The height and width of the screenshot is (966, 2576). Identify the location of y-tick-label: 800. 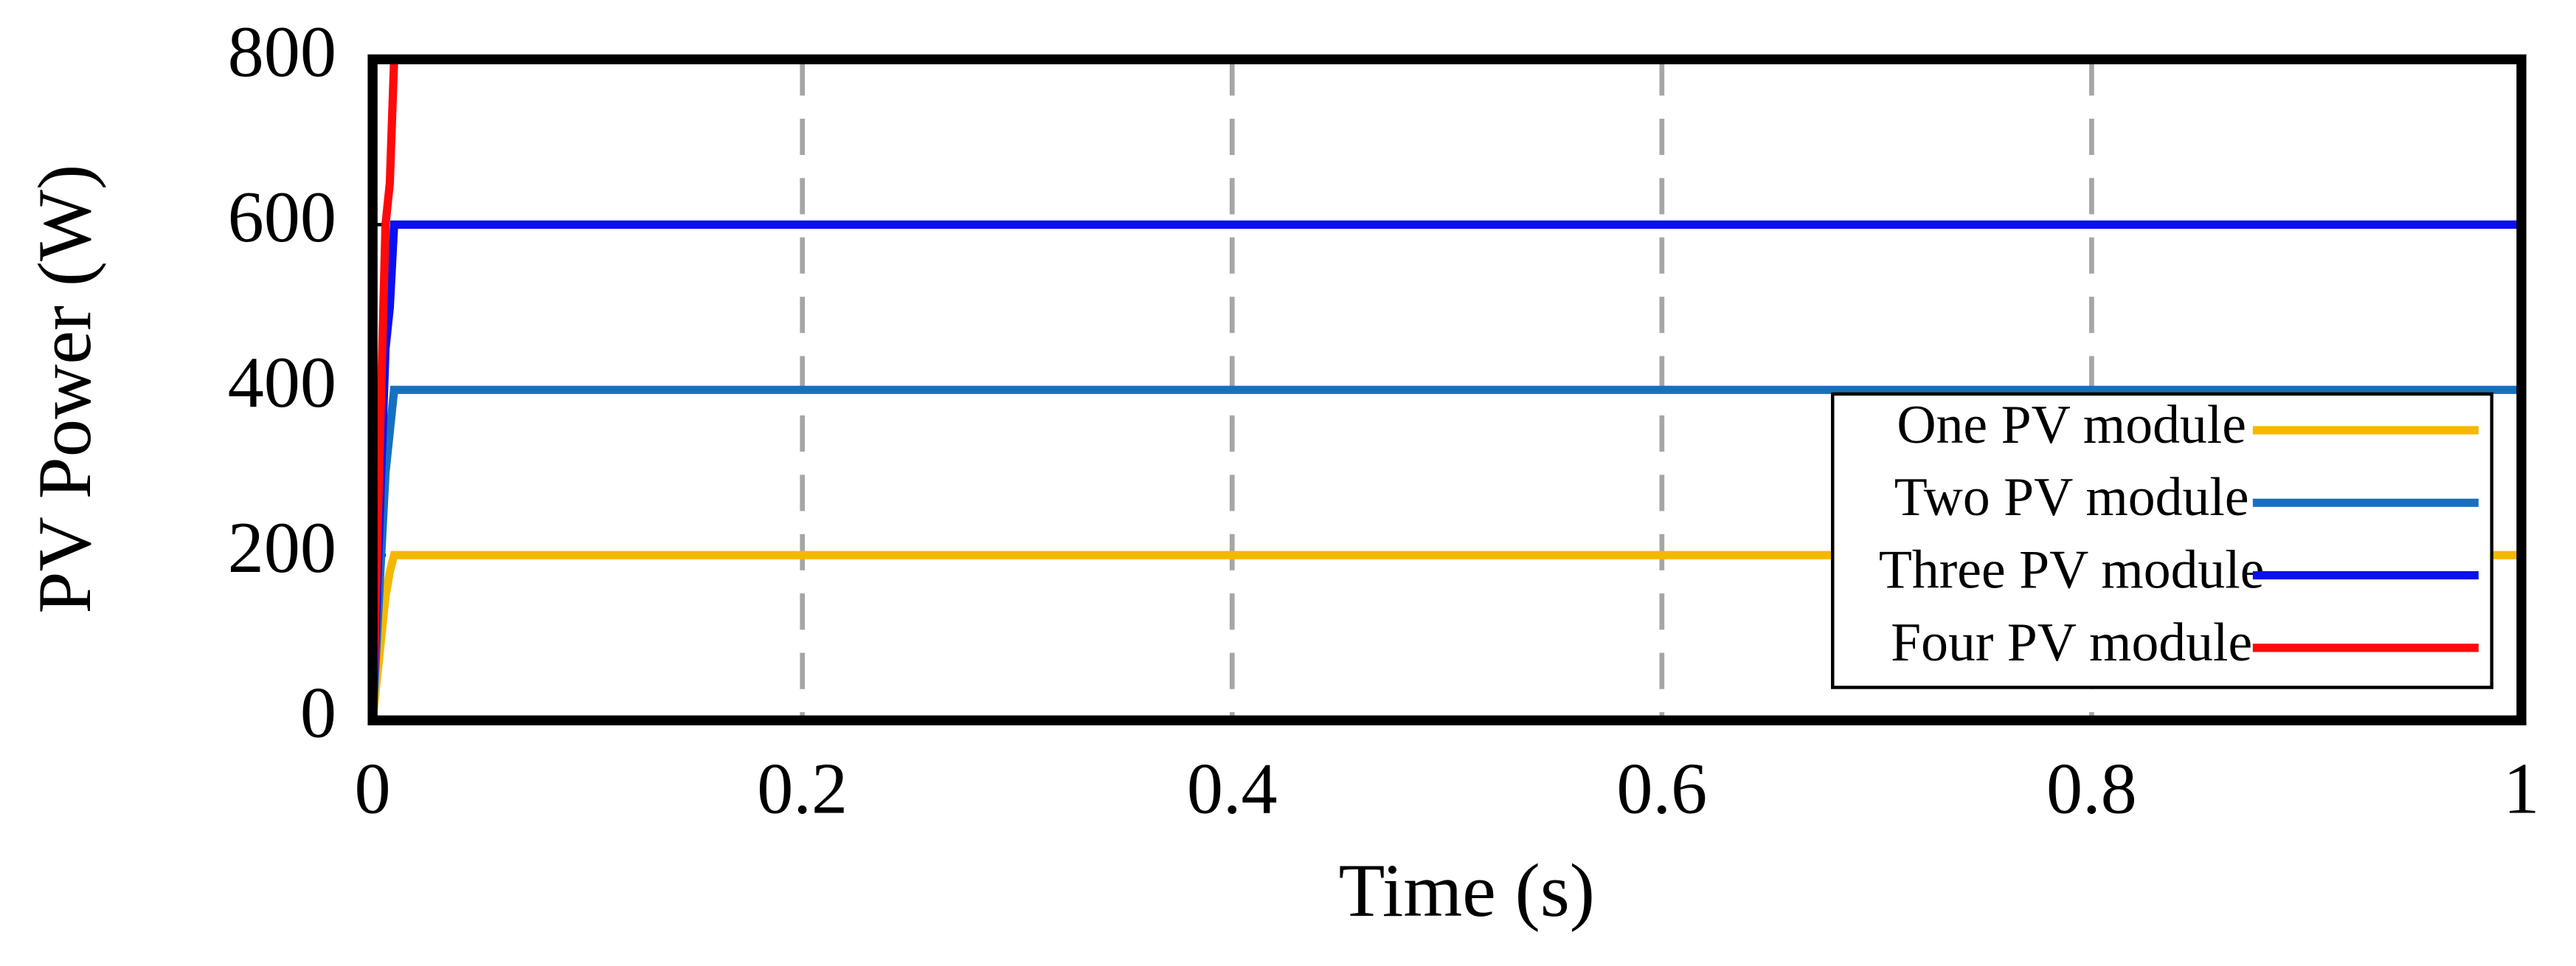
(282, 52).